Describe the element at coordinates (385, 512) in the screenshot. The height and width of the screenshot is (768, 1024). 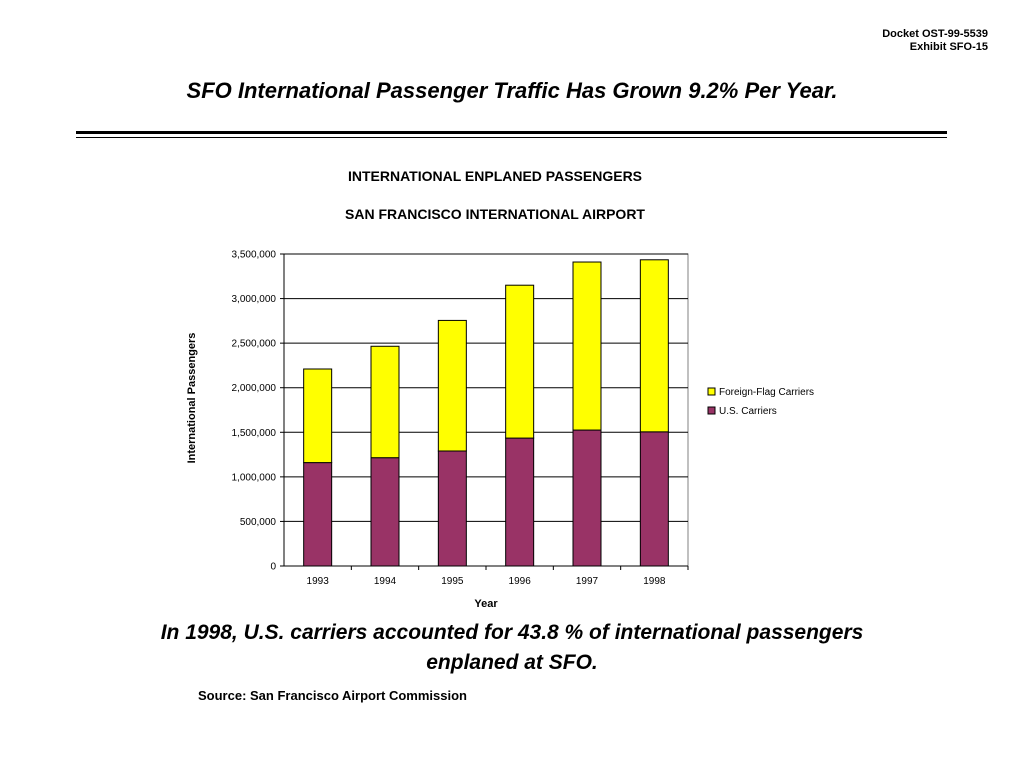
I see `bar-us-1994` at that location.